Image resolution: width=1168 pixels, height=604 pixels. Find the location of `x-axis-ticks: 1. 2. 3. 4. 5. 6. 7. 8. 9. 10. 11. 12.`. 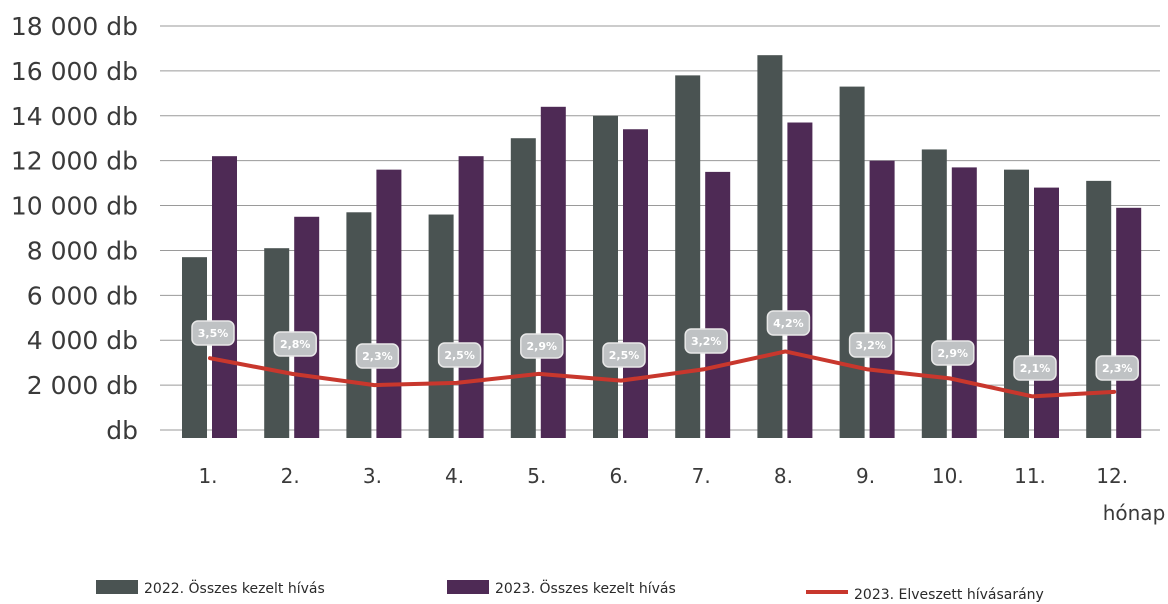

x-axis-ticks: 1. 2. 3. 4. 5. 6. 7. 8. 9. 10. 11. 12. is located at coordinates (663, 476).